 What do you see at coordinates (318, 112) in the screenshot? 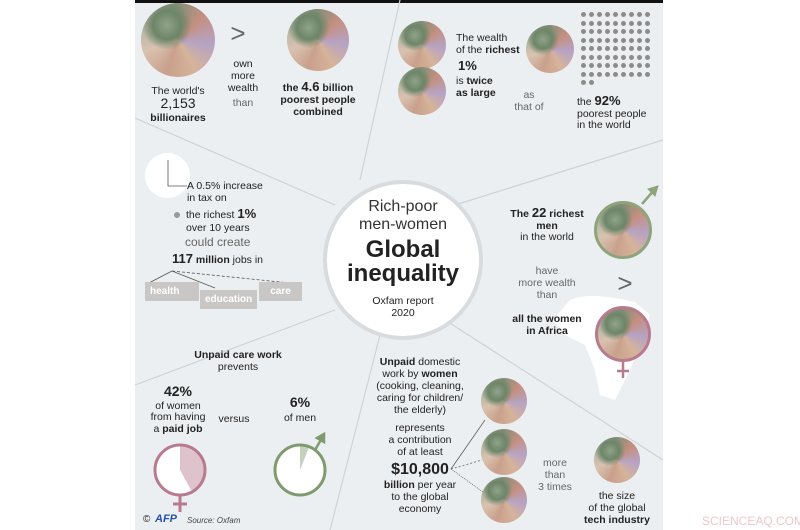
I see `text: combined` at bounding box center [318, 112].